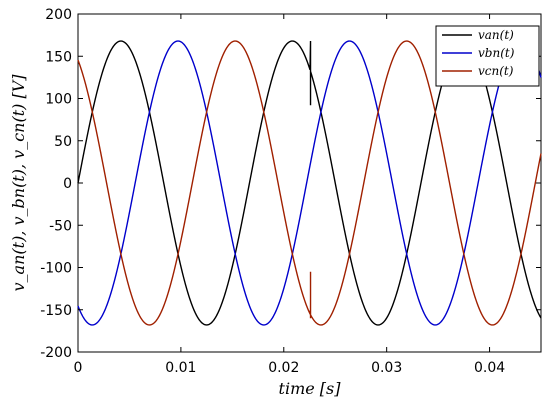 The height and width of the screenshot is (406, 550). I want to click on y-tick-label: 100, so click(58, 100).